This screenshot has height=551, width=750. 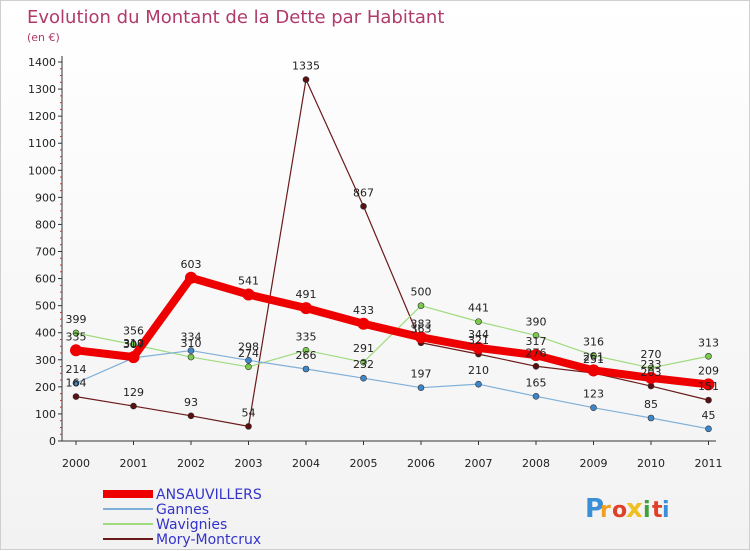 I want to click on x-tick-label: 2011, so click(x=709, y=463).